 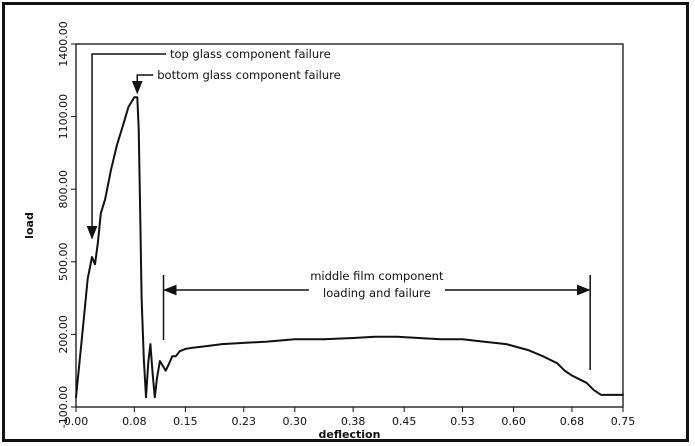 I want to click on y-tick-label: 500.00, so click(x=63, y=262).